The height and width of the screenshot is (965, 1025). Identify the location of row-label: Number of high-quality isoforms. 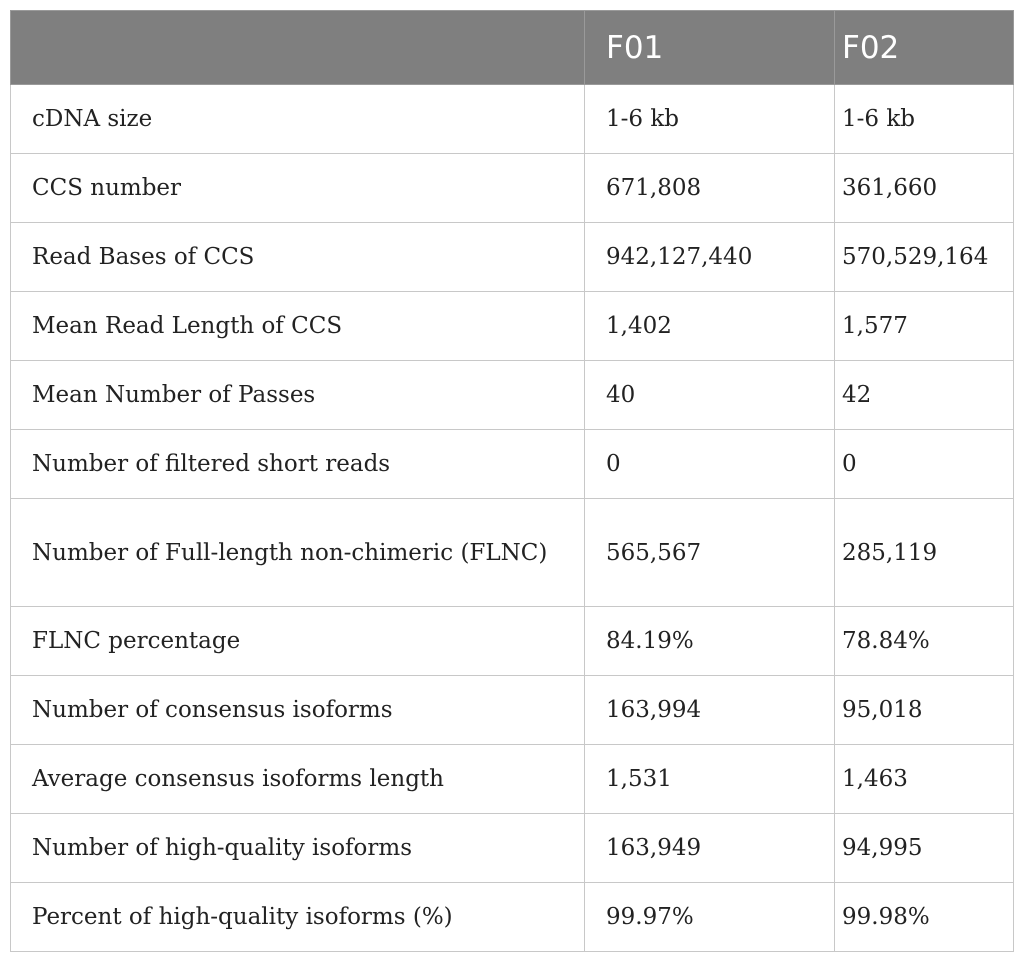
(297, 848).